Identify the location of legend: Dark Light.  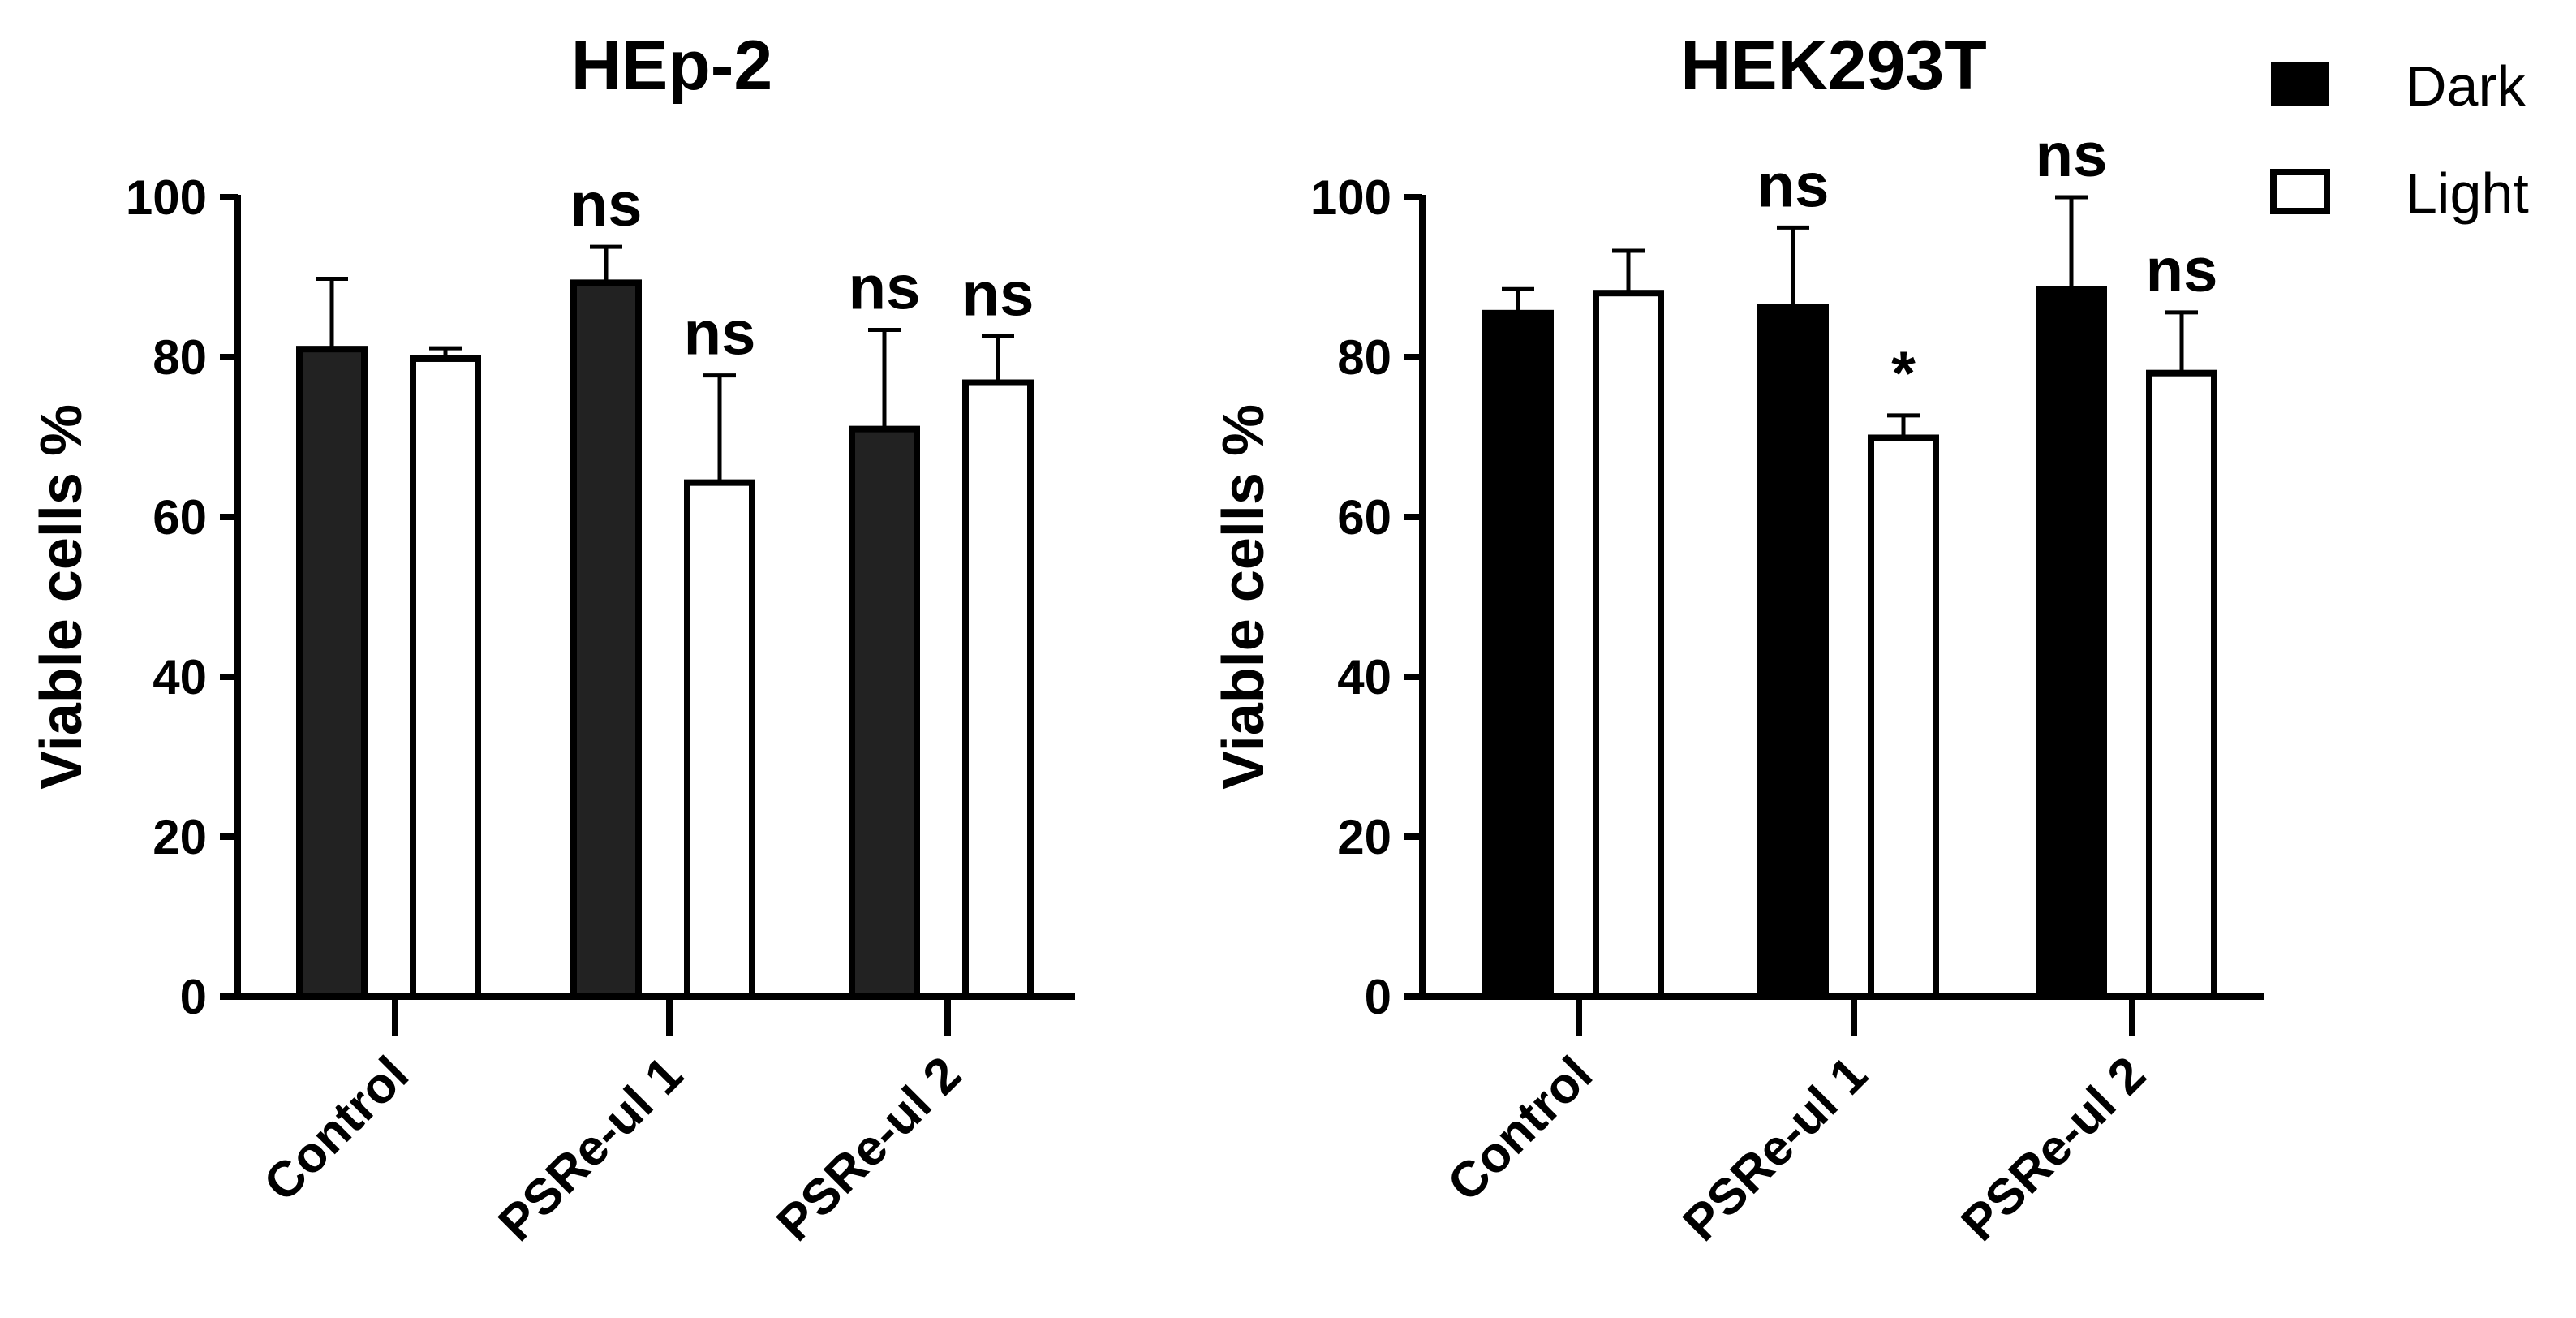
(2399, 139).